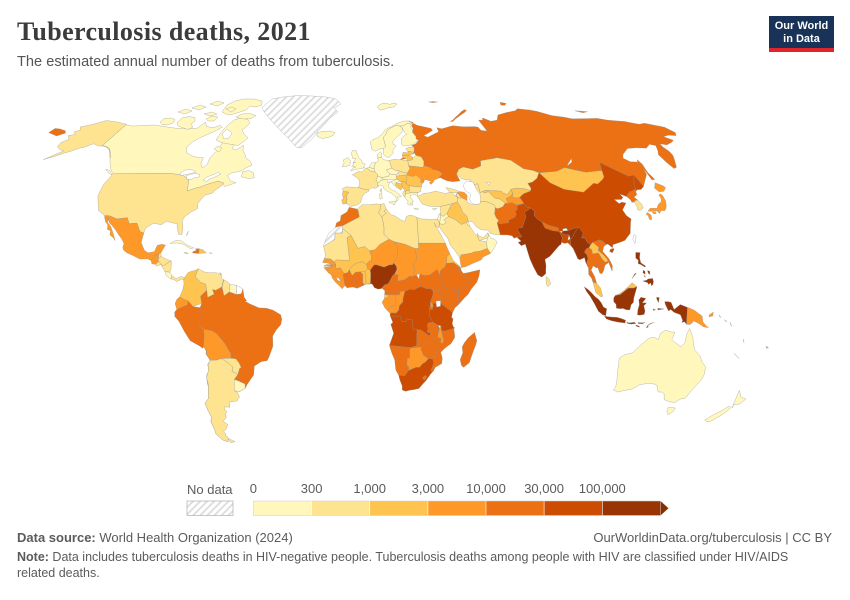  I want to click on svg-text: 300, so click(312, 488).